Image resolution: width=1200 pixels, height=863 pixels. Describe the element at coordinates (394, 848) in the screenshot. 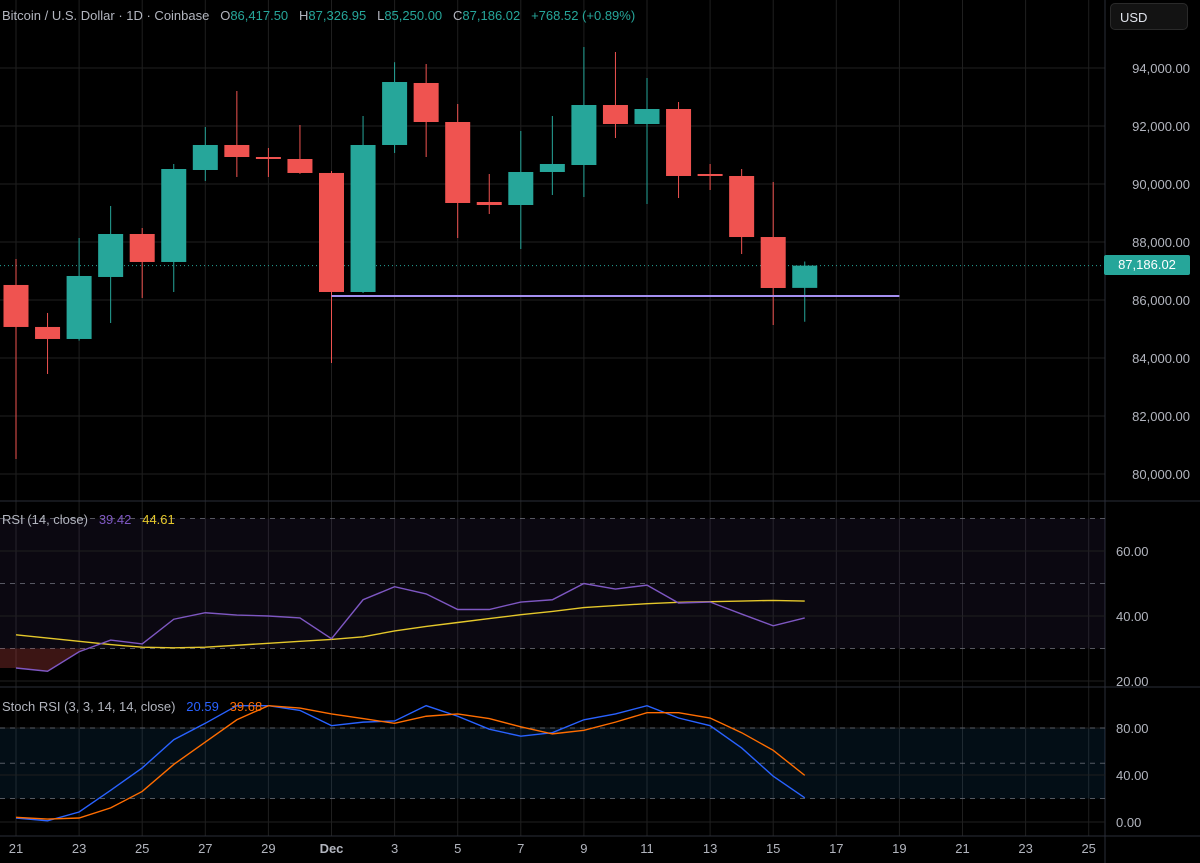

I see `x-axis-tick: 3` at that location.